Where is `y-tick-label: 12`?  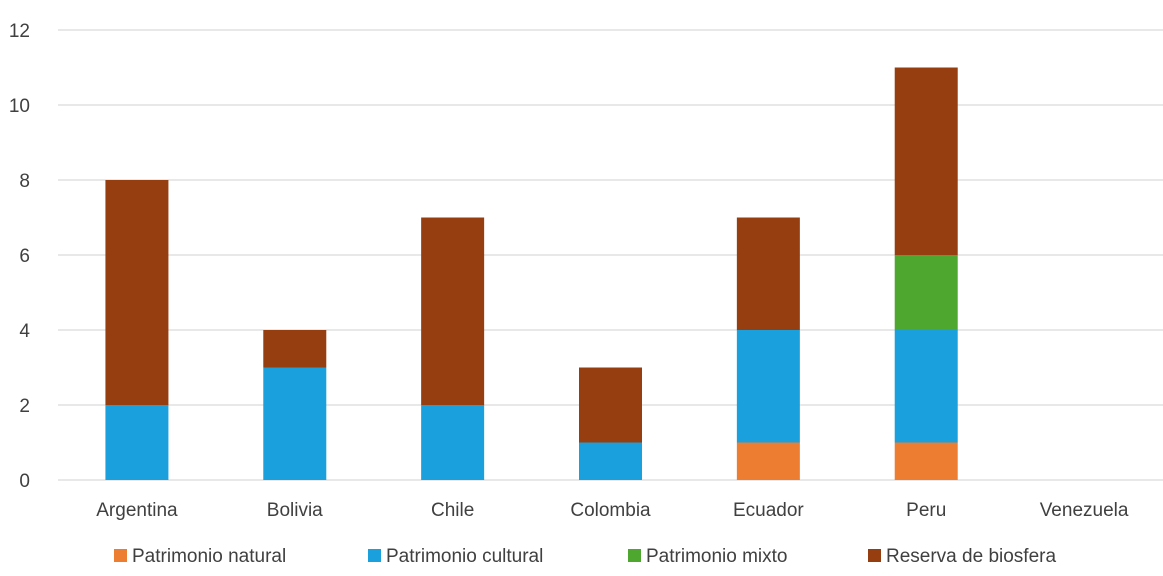
y-tick-label: 12 is located at coordinates (19, 31).